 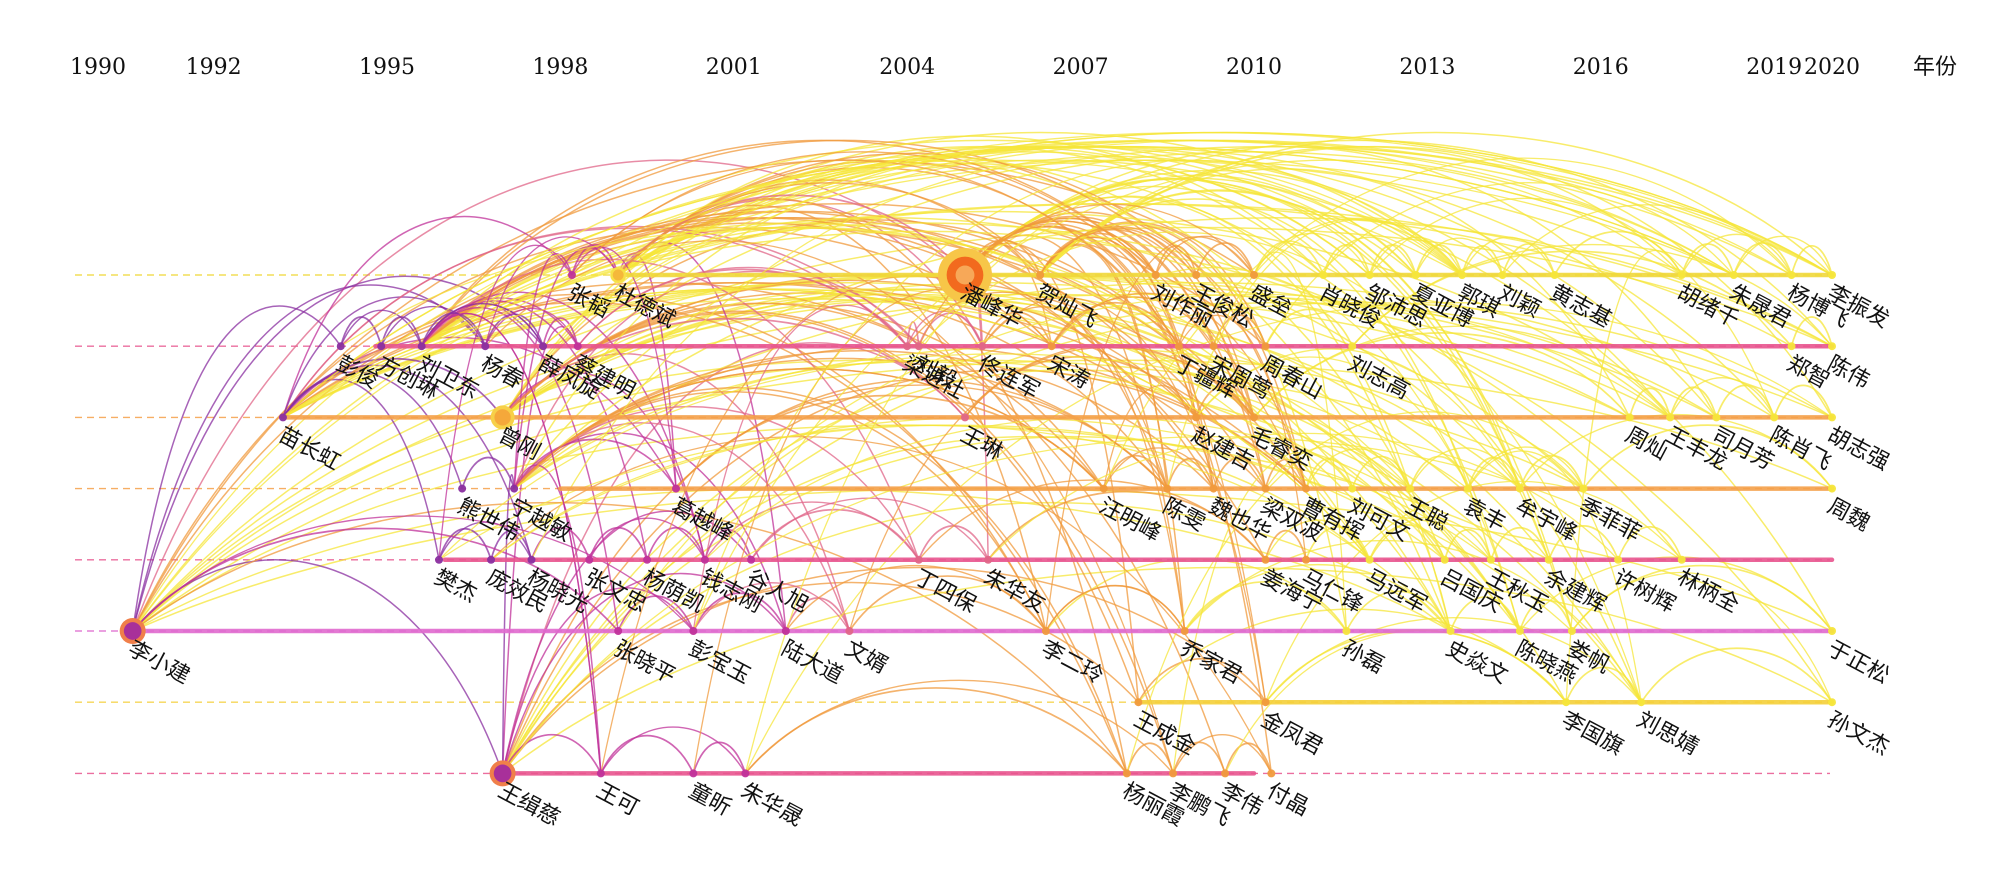 I want to click on author-label: 张晓平, so click(x=644, y=662).